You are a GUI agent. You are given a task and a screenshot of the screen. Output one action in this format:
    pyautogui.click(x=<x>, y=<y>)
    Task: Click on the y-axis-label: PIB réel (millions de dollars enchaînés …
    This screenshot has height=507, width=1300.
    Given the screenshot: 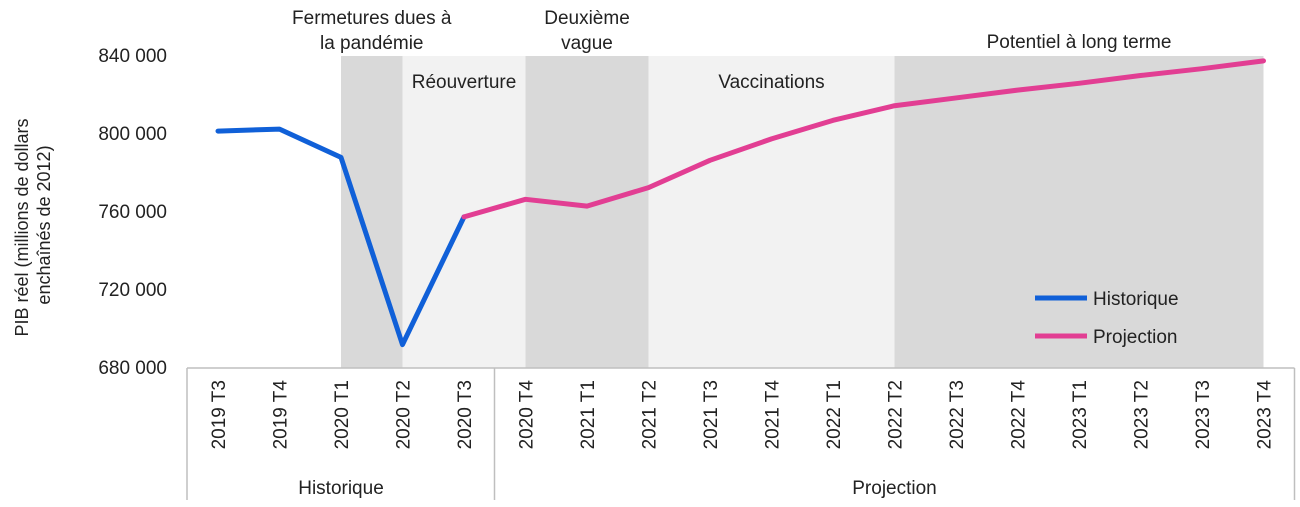 What is the action you would take?
    pyautogui.click(x=33, y=224)
    